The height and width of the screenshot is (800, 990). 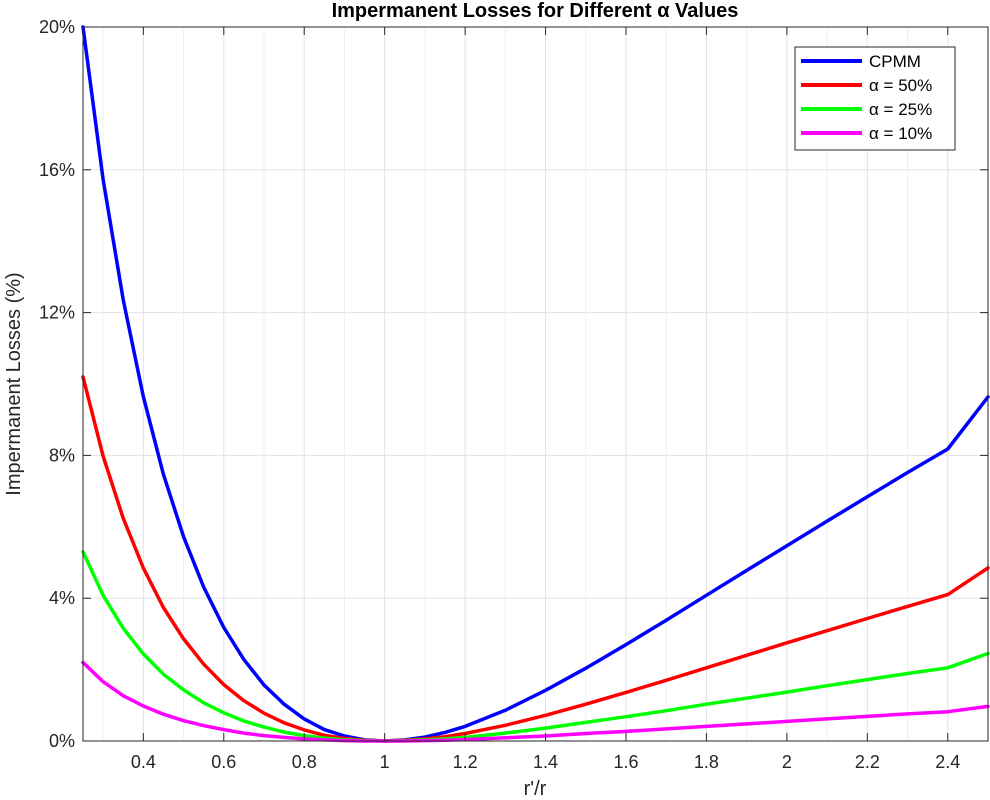 I want to click on x-tick-label: 1.6, so click(x=625, y=762).